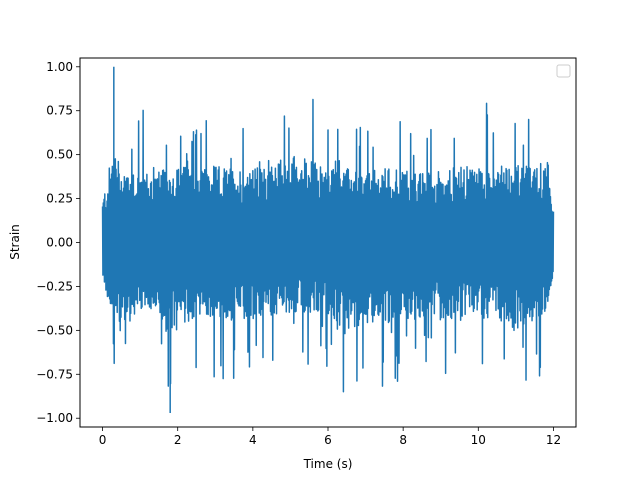 The image size is (640, 485). I want to click on x-tick-label: 10, so click(478, 440).